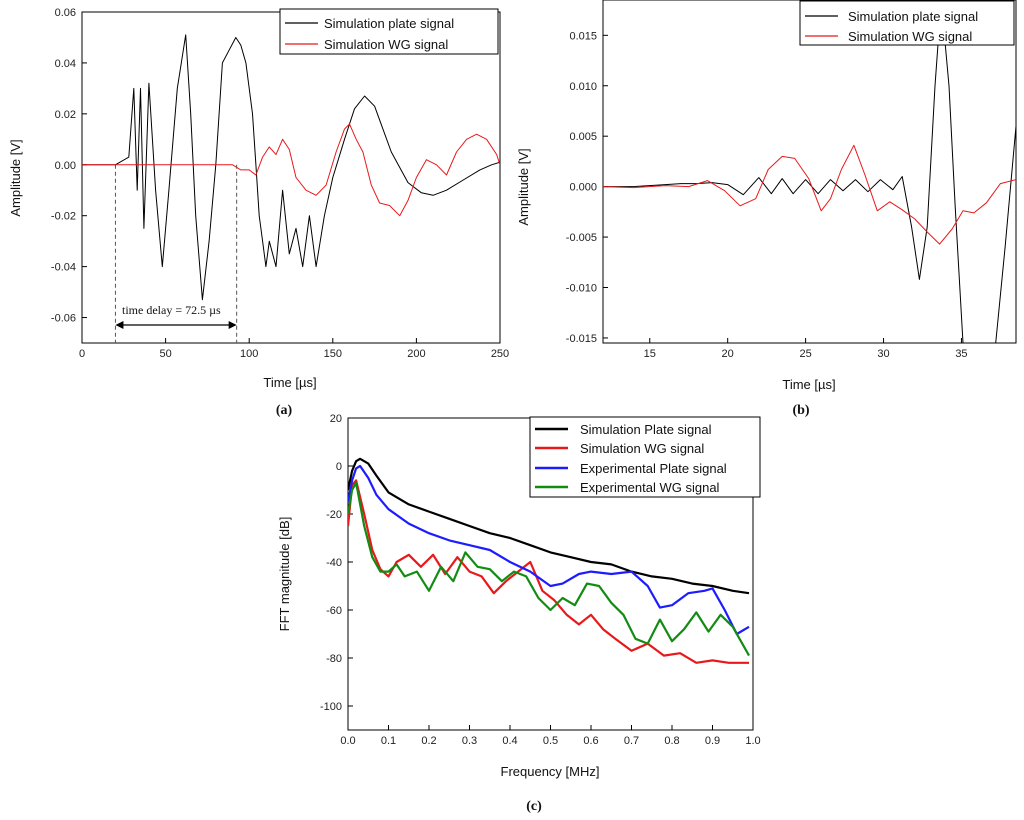 The image size is (1024, 820). I want to click on panel-b-y-tick-label: -0.005, so click(581, 238).